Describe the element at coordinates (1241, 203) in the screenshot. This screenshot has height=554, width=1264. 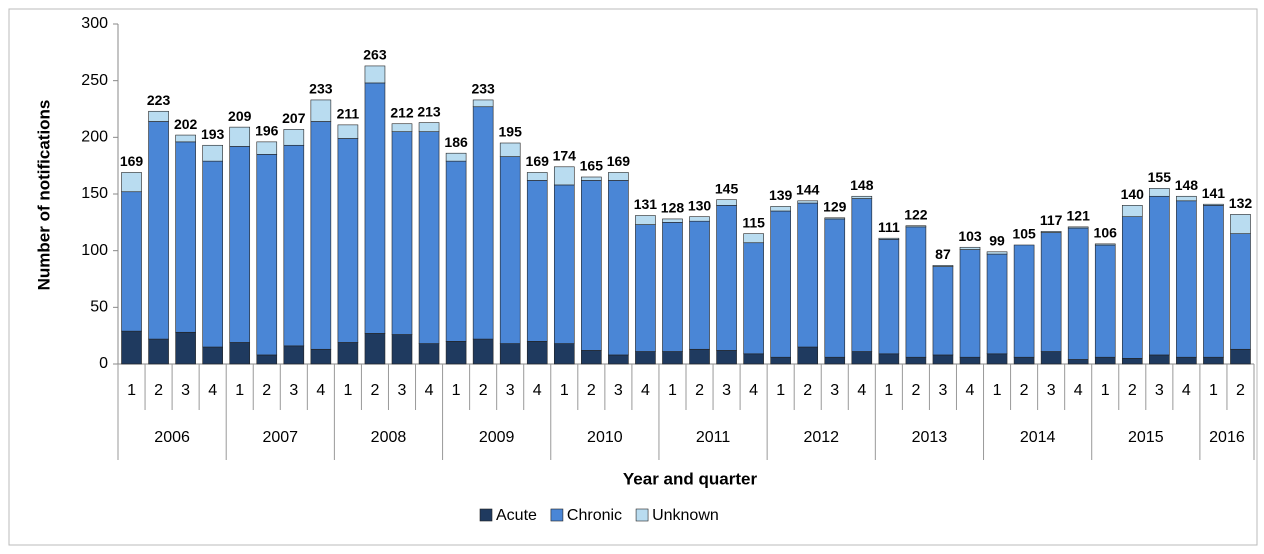
I see `total-label: 132` at that location.